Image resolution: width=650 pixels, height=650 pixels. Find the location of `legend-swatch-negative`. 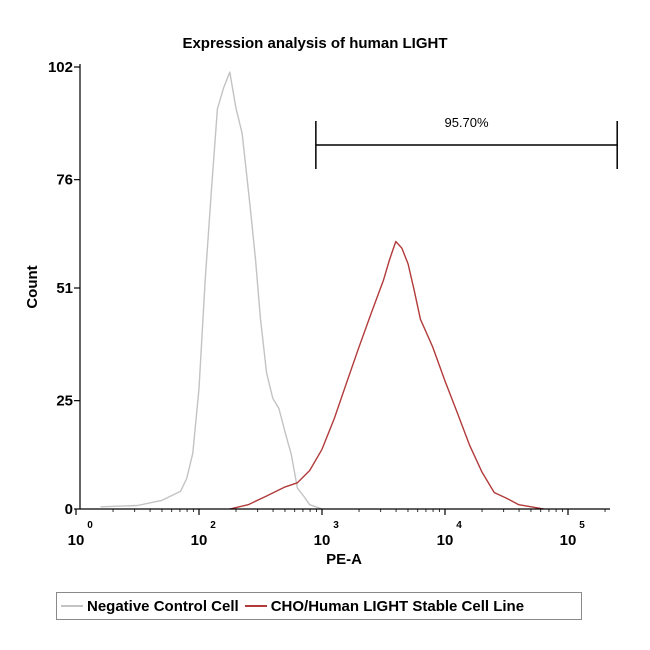

legend-swatch-negative is located at coordinates (72, 606).